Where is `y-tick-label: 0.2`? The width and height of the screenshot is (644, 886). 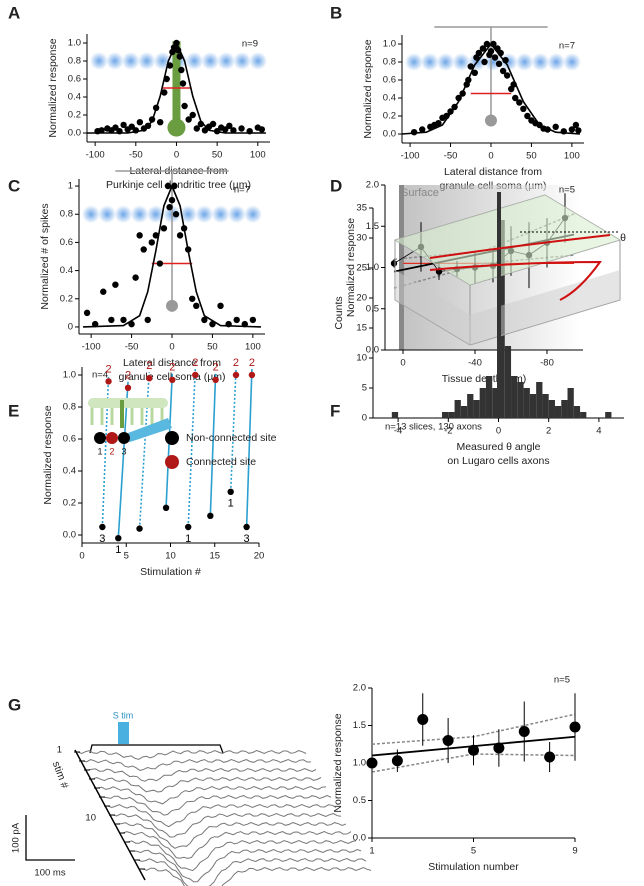
y-tick-label: 0.2 is located at coordinates (74, 115).